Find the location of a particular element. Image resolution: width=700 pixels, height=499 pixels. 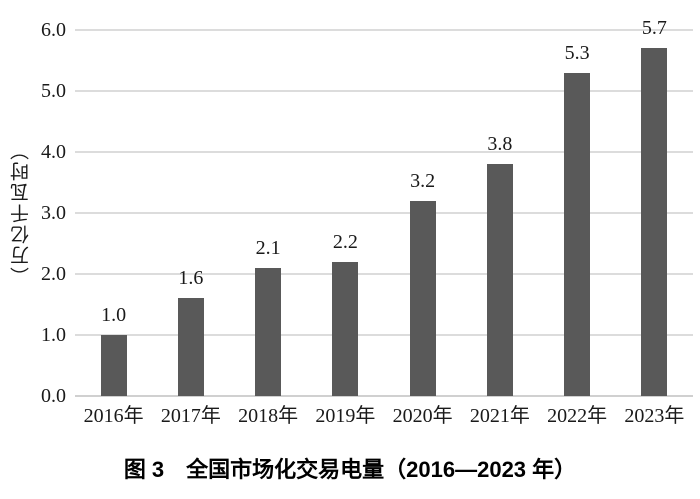

bar-2023年 is located at coordinates (654, 222).